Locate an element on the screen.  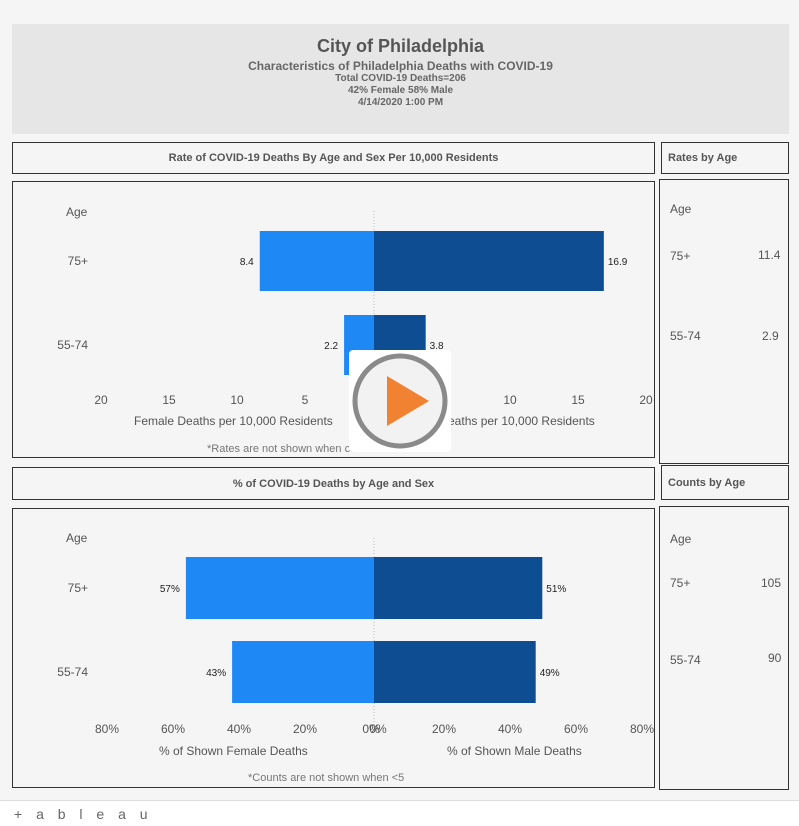
dashboard-title: City of Philadelphia is located at coordinates (400, 46).